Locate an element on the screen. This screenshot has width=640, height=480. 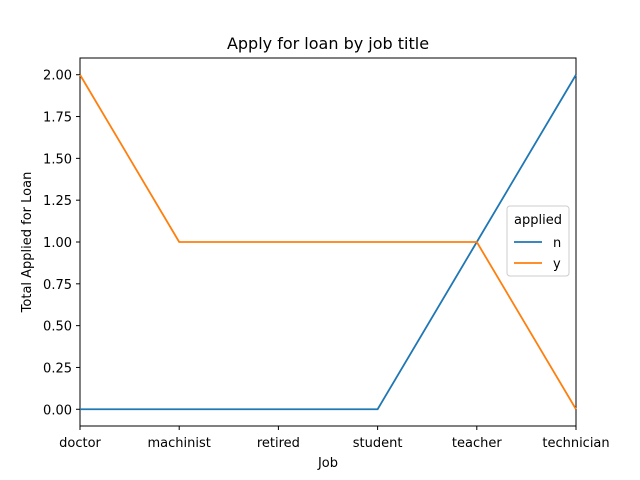
y-tick-label: 0.25 is located at coordinates (57, 368).